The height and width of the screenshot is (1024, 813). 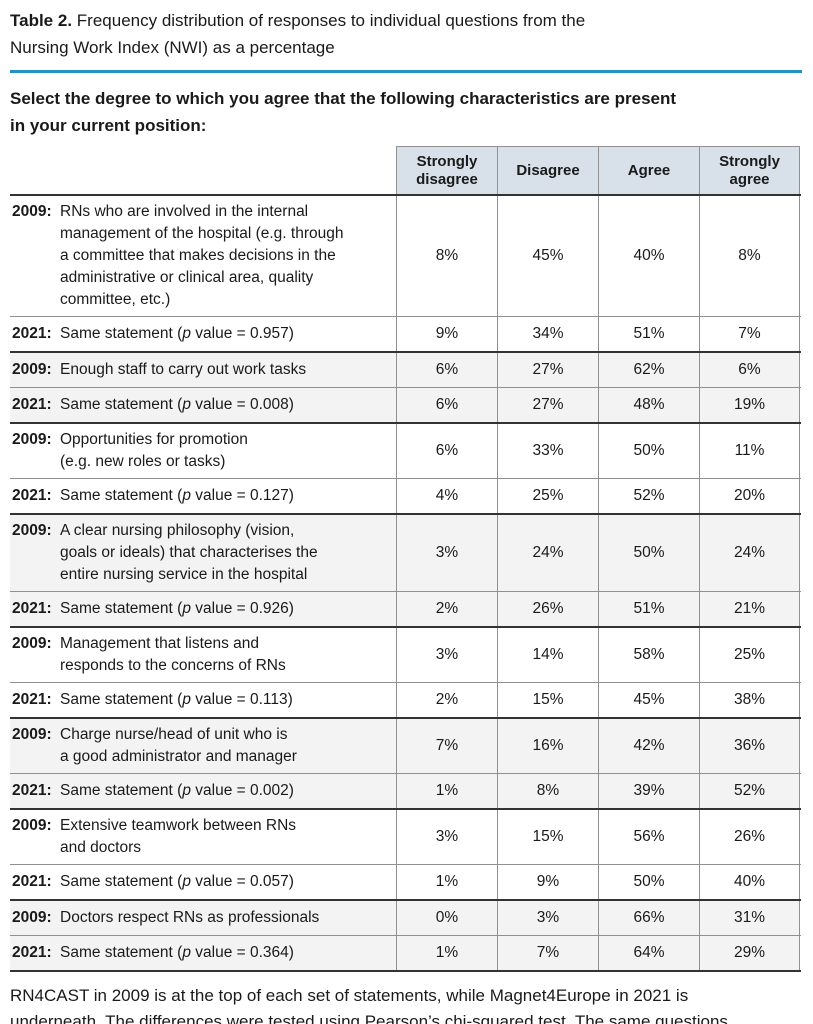 I want to click on top-divider, so click(x=406, y=71).